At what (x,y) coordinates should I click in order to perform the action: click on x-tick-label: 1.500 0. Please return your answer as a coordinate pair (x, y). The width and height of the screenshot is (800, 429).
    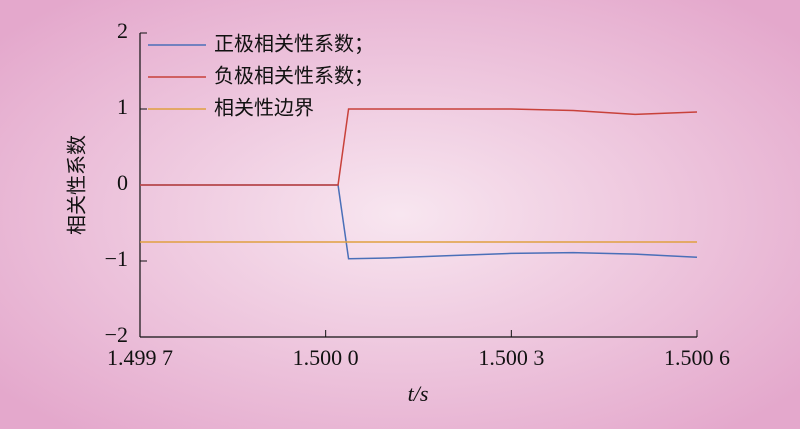
    Looking at the image, I should click on (326, 357).